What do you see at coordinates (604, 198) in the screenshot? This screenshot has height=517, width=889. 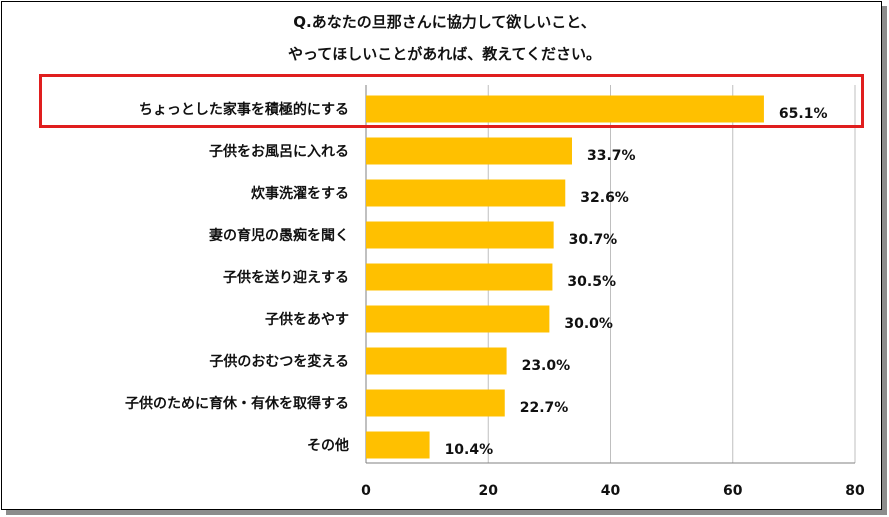 I see `value-label: 32.6%` at bounding box center [604, 198].